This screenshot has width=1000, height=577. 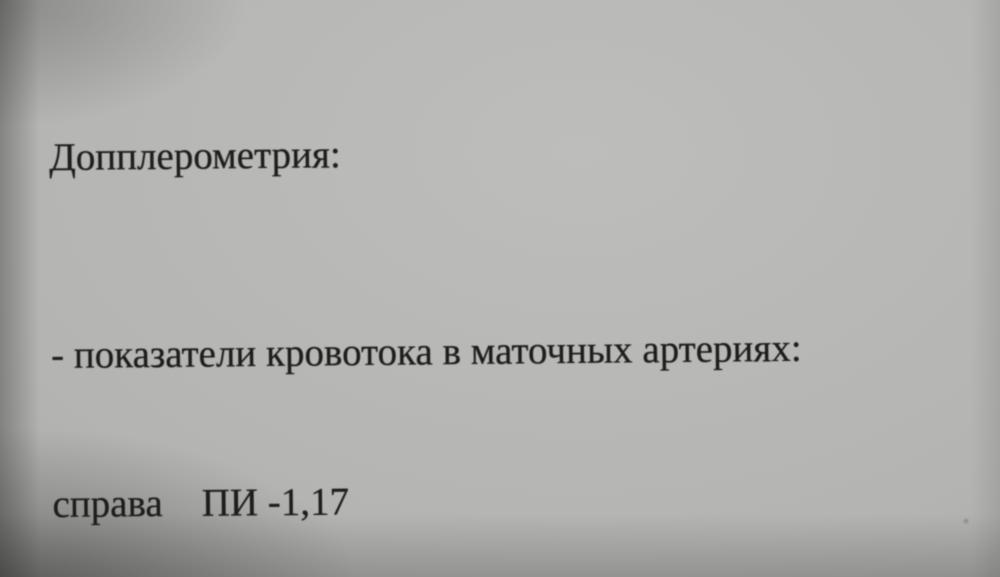 I want to click on doc-title: Допплерометрия:, so click(x=194, y=156).